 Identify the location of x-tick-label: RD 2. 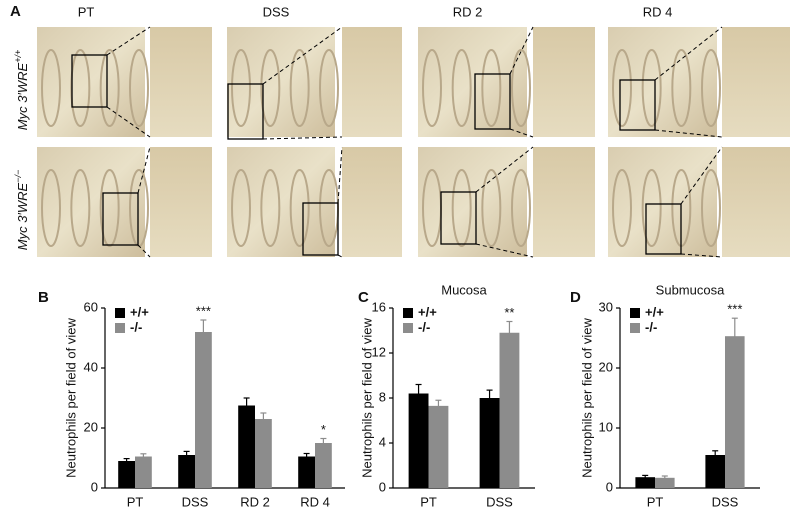
(255, 501).